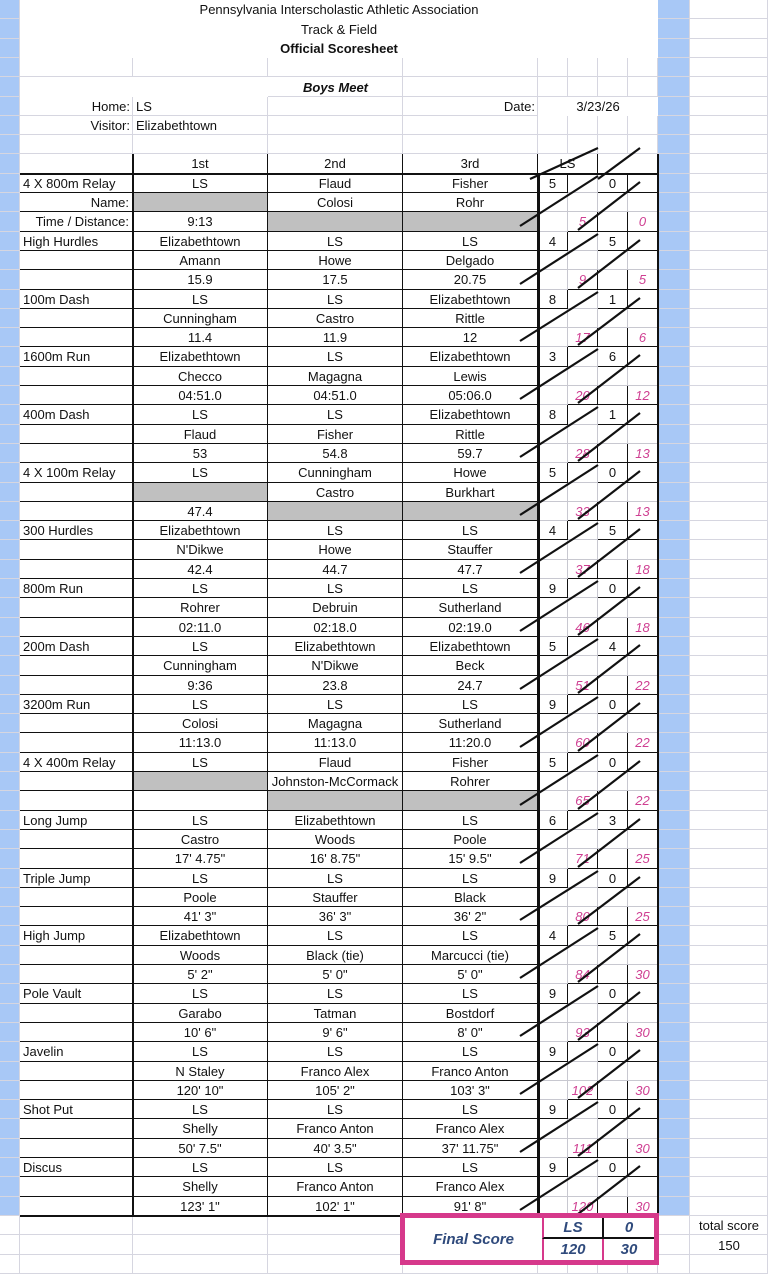 The height and width of the screenshot is (1274, 768). I want to click on mark-value: 5' 0", so click(470, 974).